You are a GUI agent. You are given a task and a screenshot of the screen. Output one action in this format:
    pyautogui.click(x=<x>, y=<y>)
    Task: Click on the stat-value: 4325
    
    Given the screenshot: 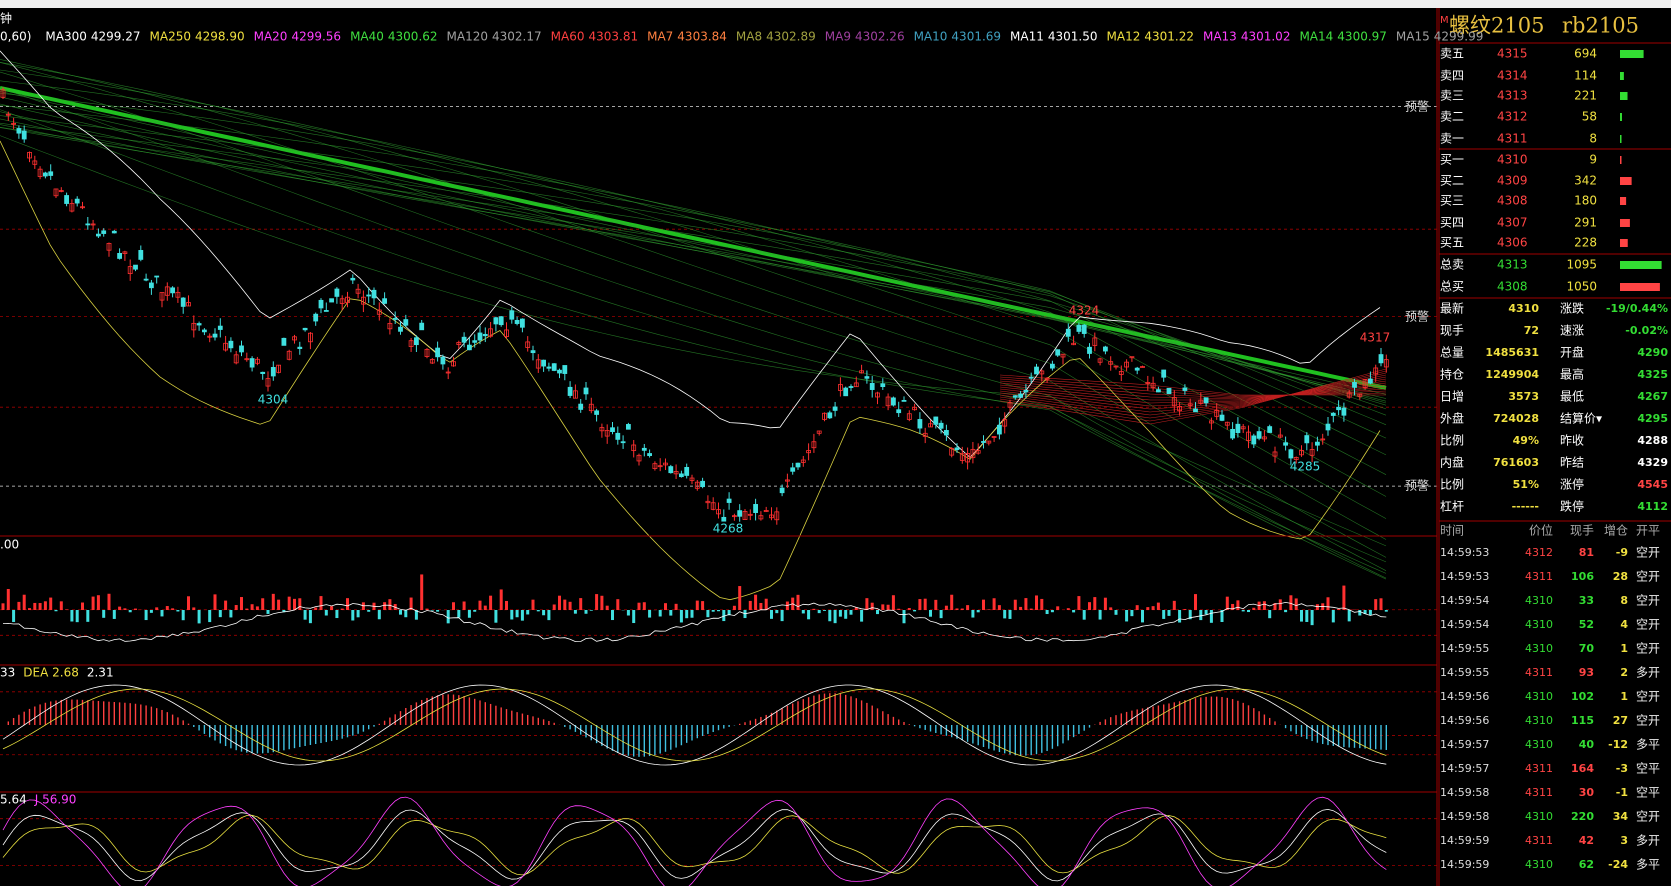 What is the action you would take?
    pyautogui.click(x=1652, y=374)
    